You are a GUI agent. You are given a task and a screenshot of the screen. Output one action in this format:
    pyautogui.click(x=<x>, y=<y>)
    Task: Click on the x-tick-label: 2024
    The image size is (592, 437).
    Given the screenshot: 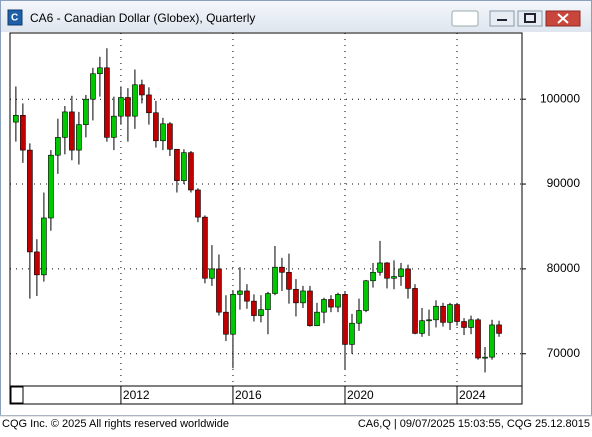 What is the action you would take?
    pyautogui.click(x=472, y=395)
    